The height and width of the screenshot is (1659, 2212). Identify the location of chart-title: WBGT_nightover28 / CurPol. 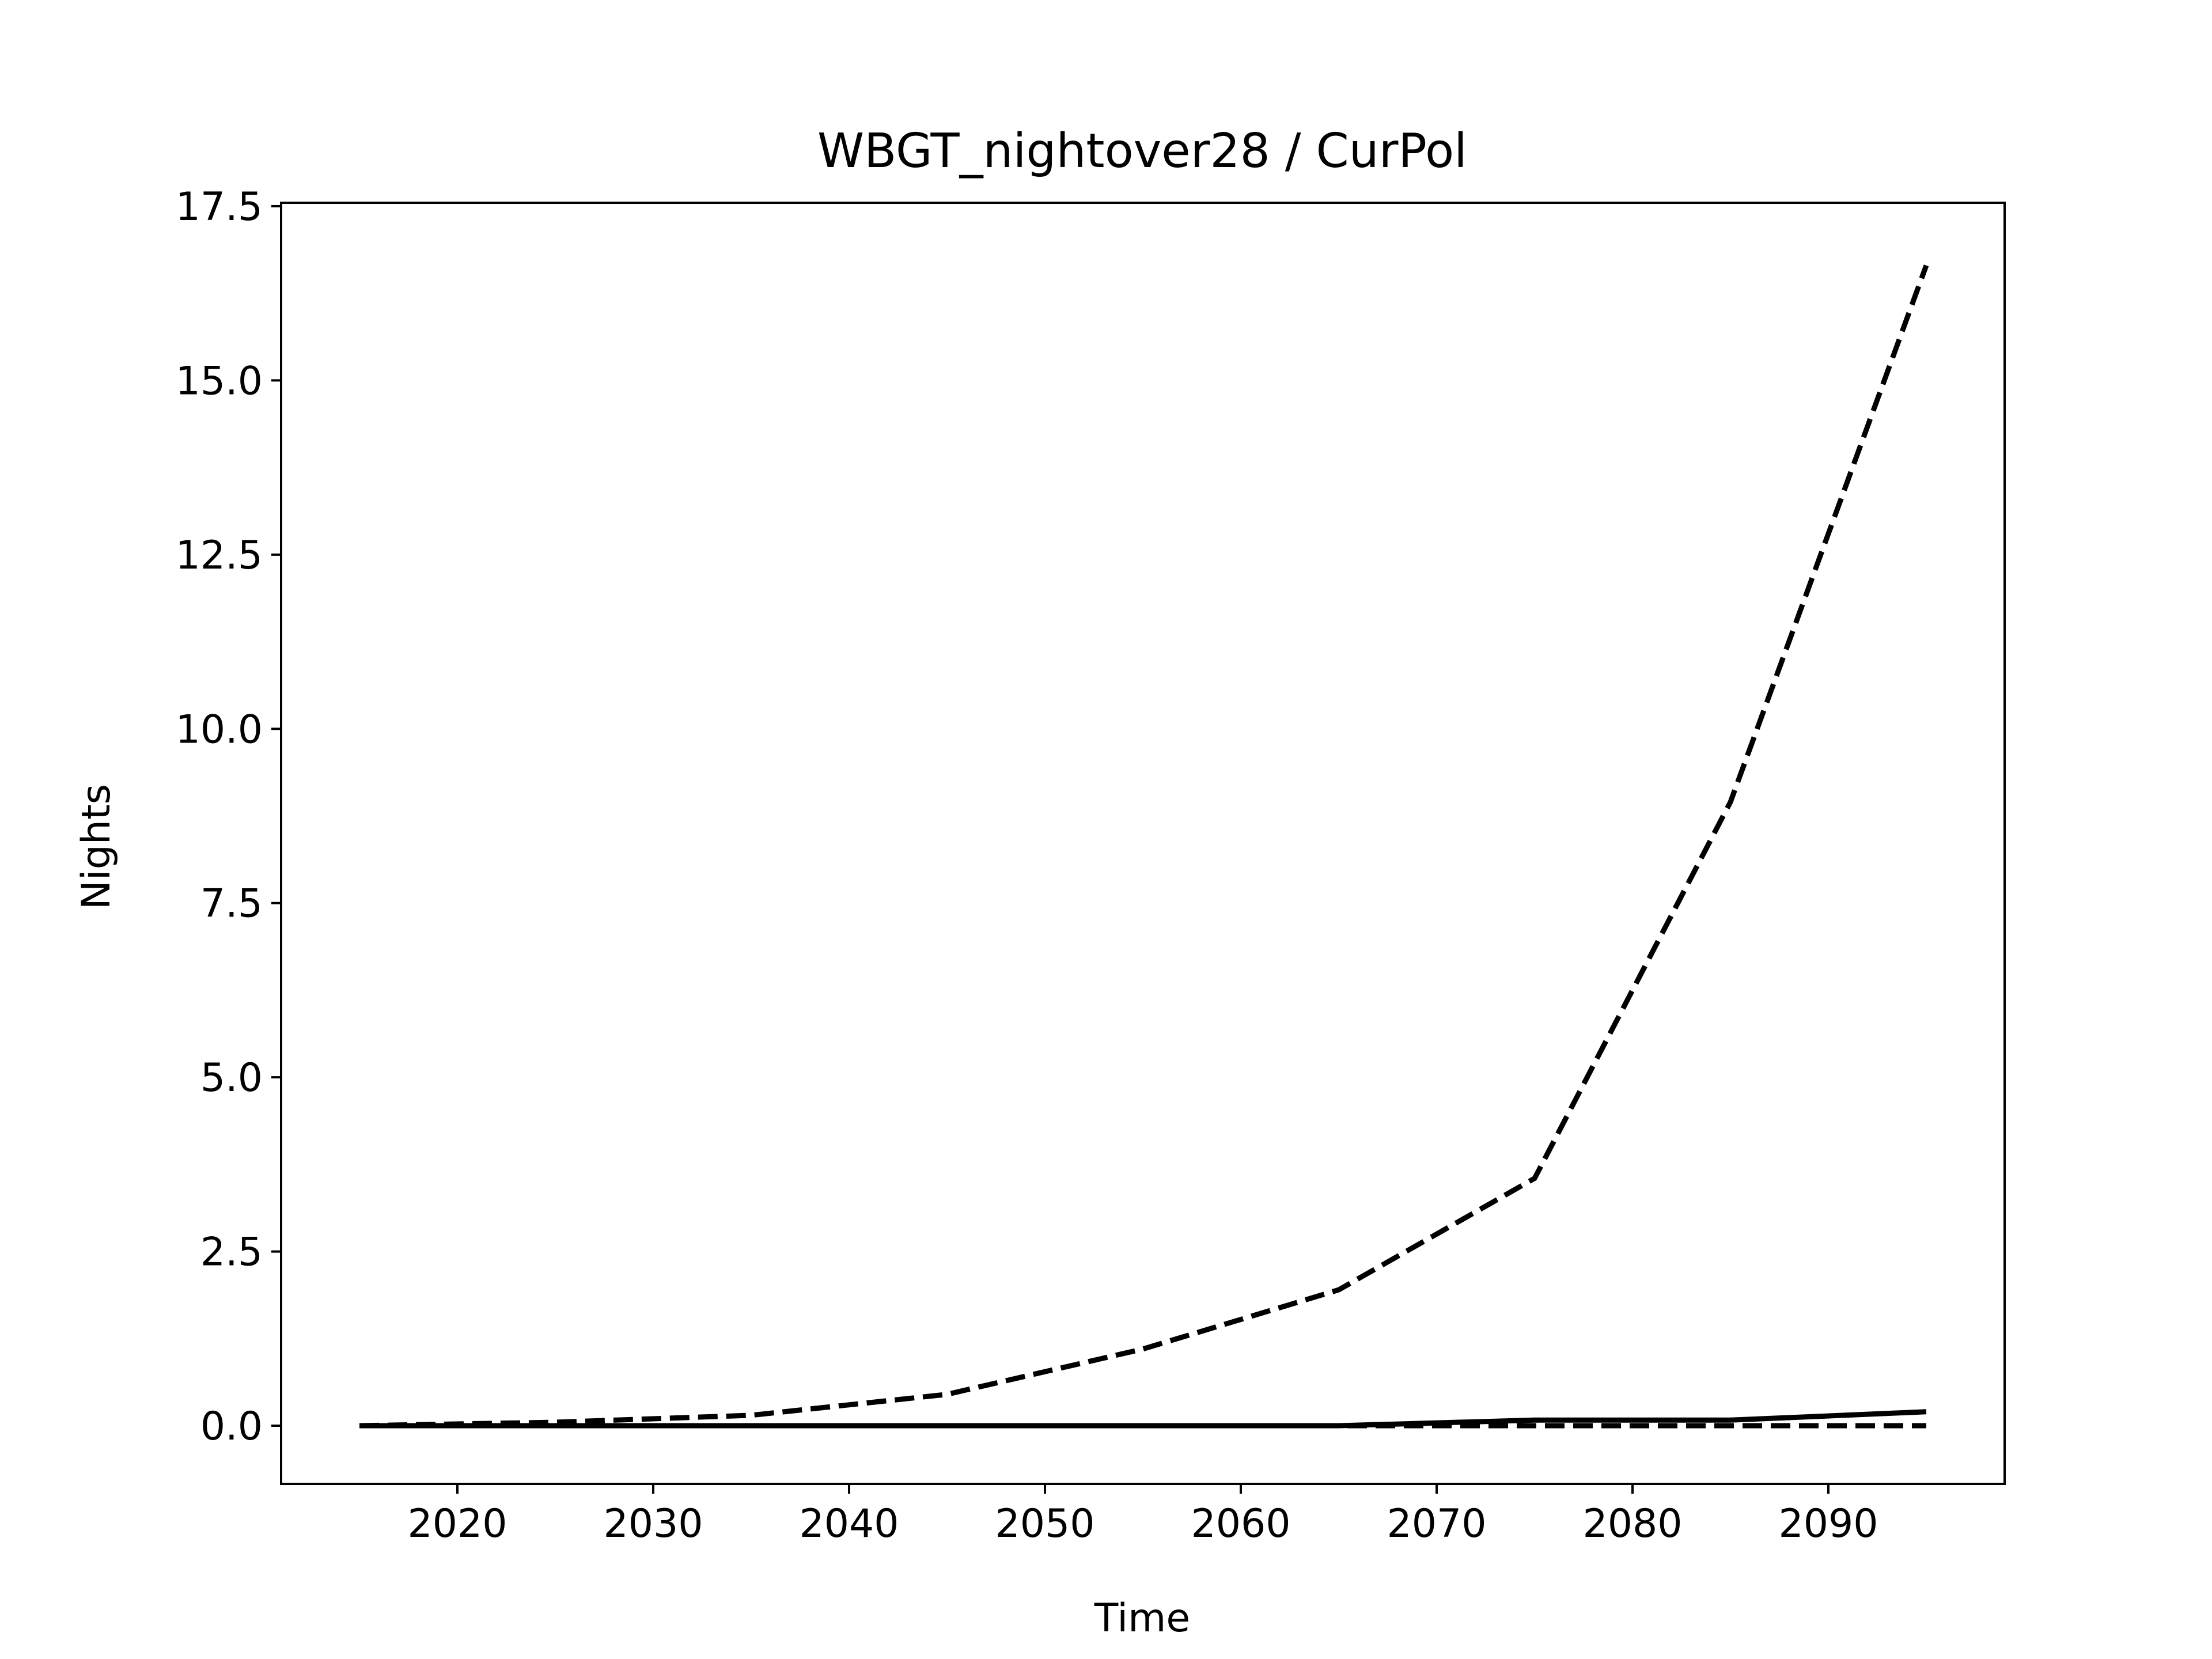
(1142, 151).